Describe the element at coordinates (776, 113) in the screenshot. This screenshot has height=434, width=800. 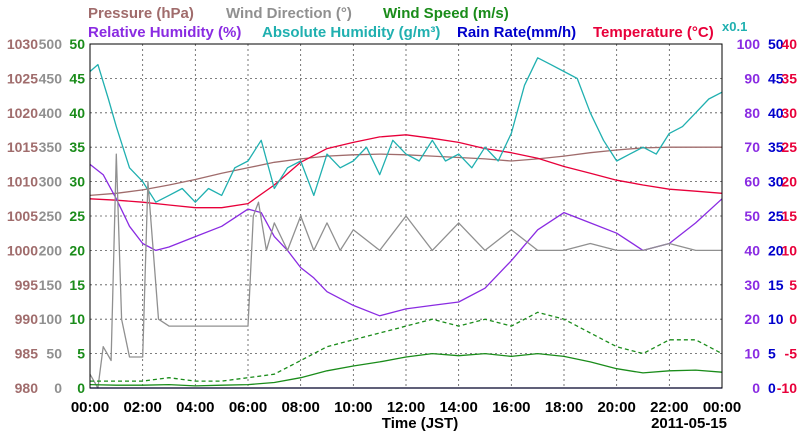
I see `y-tick-label-rain: 40` at that location.